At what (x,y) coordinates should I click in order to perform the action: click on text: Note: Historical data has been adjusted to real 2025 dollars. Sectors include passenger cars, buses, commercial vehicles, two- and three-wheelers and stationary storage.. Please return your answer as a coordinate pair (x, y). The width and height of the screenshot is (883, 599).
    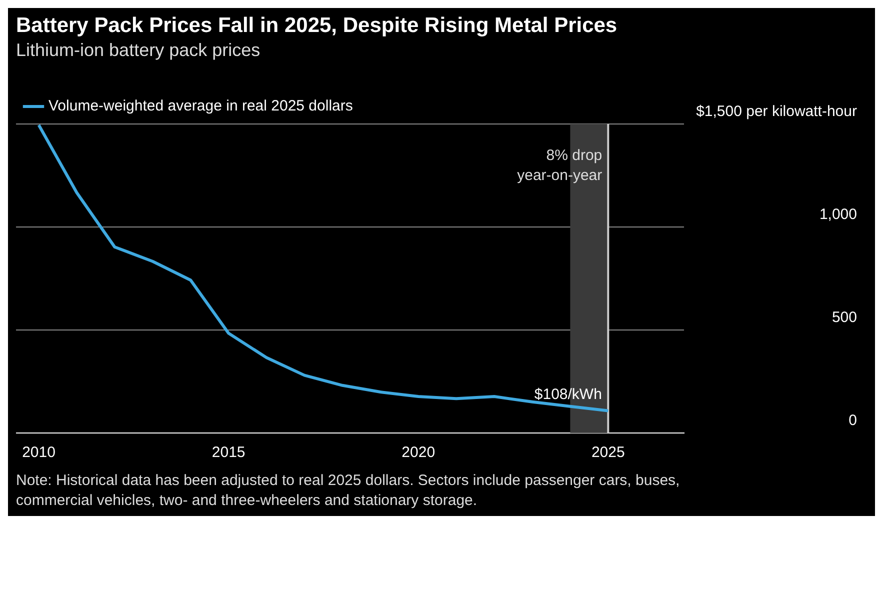
    Looking at the image, I should click on (348, 490).